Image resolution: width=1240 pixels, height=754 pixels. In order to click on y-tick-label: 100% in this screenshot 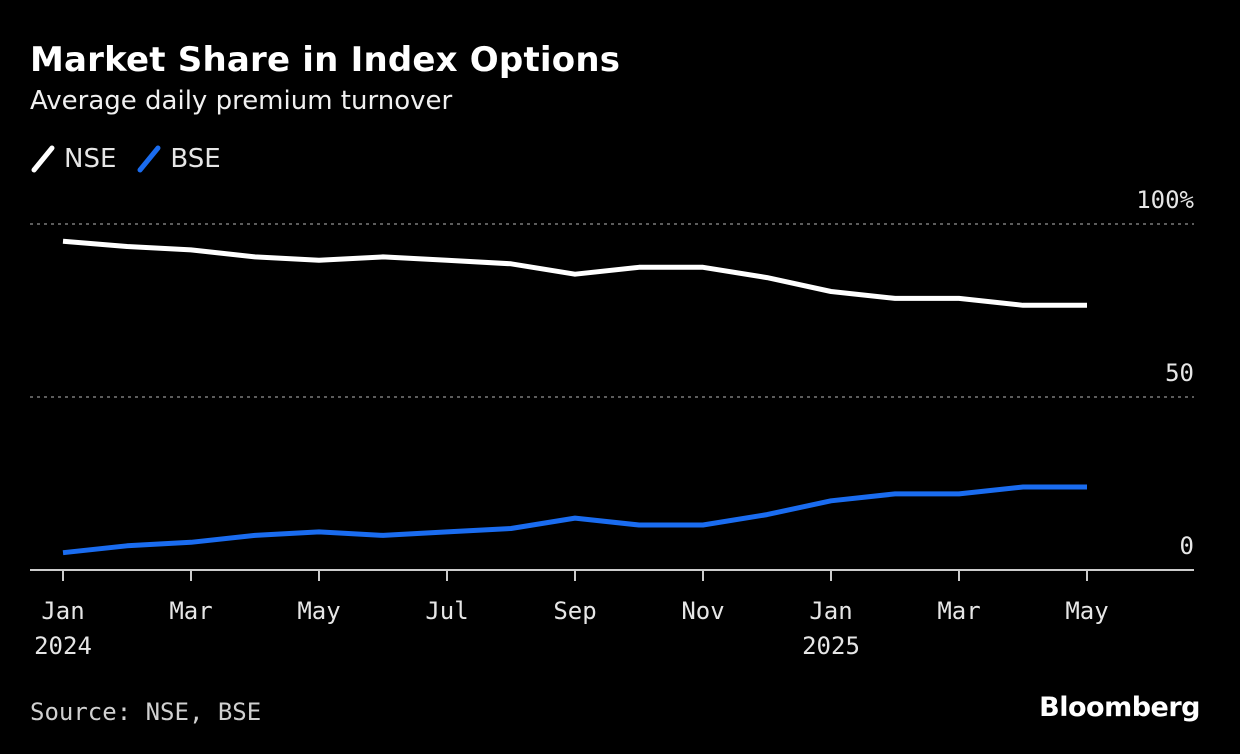, I will do `click(1165, 200)`.